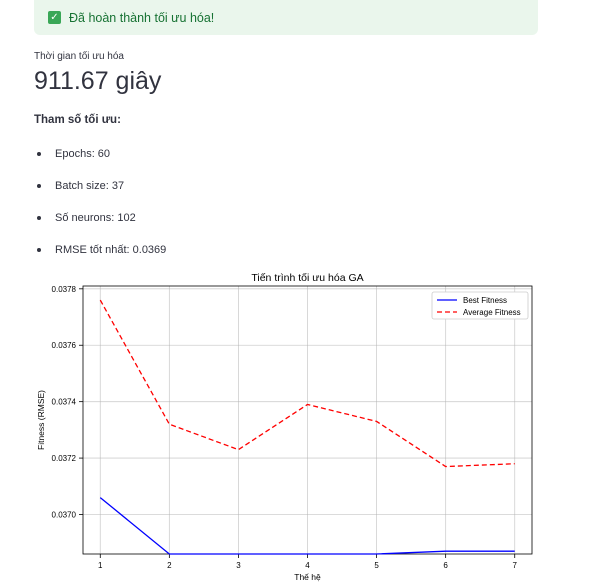 The image size is (602, 585). What do you see at coordinates (100, 154) in the screenshot?
I see `param-epochs: Epochs: 60` at bounding box center [100, 154].